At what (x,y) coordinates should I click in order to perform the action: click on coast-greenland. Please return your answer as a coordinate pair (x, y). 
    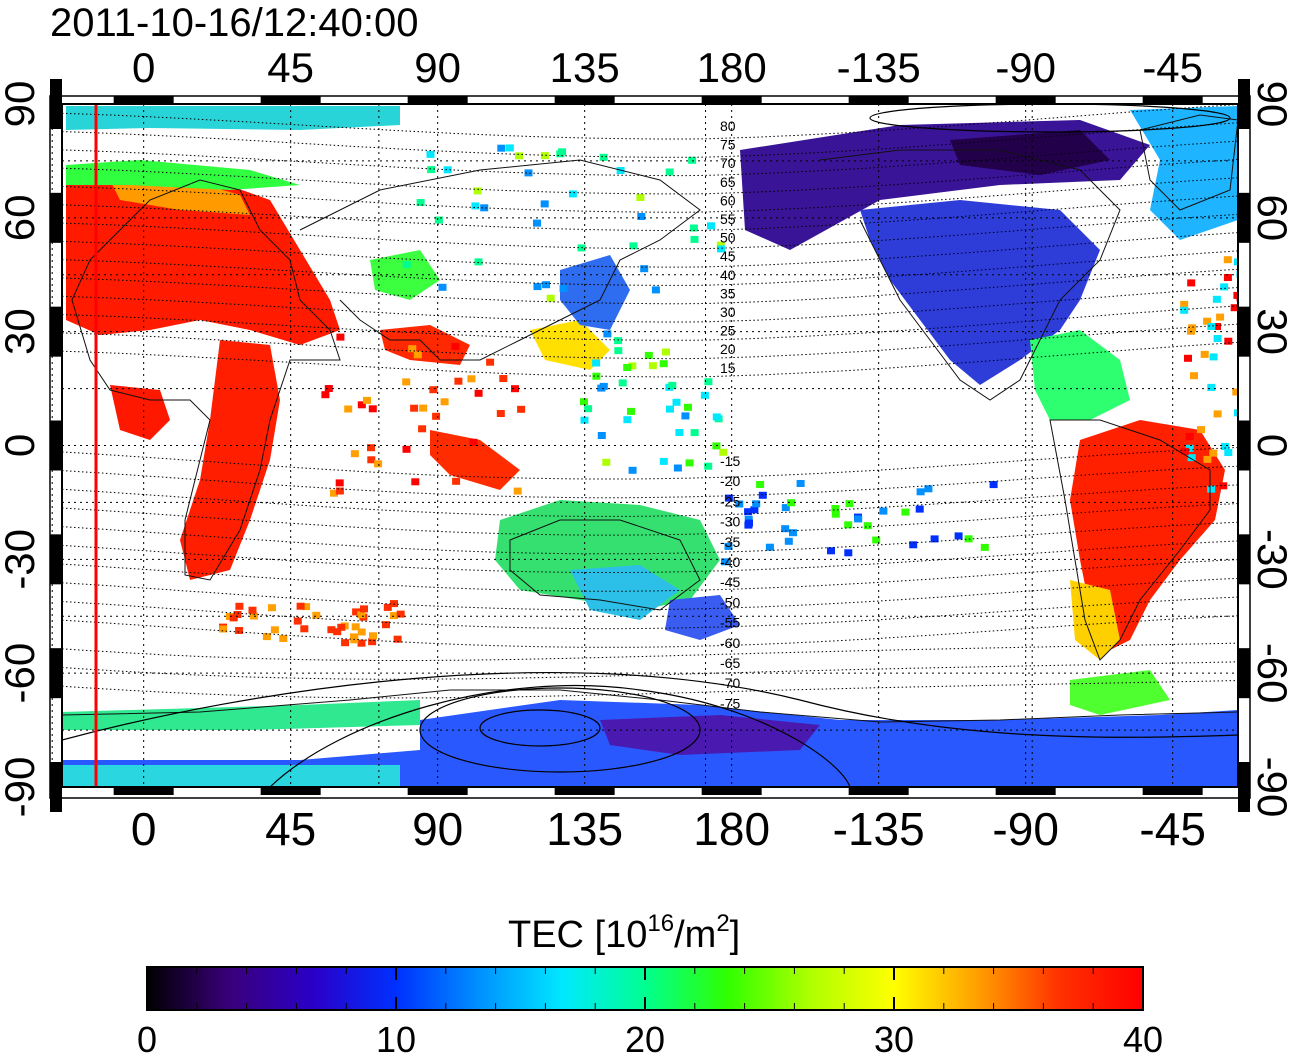
    Looking at the image, I should click on (1188, 162).